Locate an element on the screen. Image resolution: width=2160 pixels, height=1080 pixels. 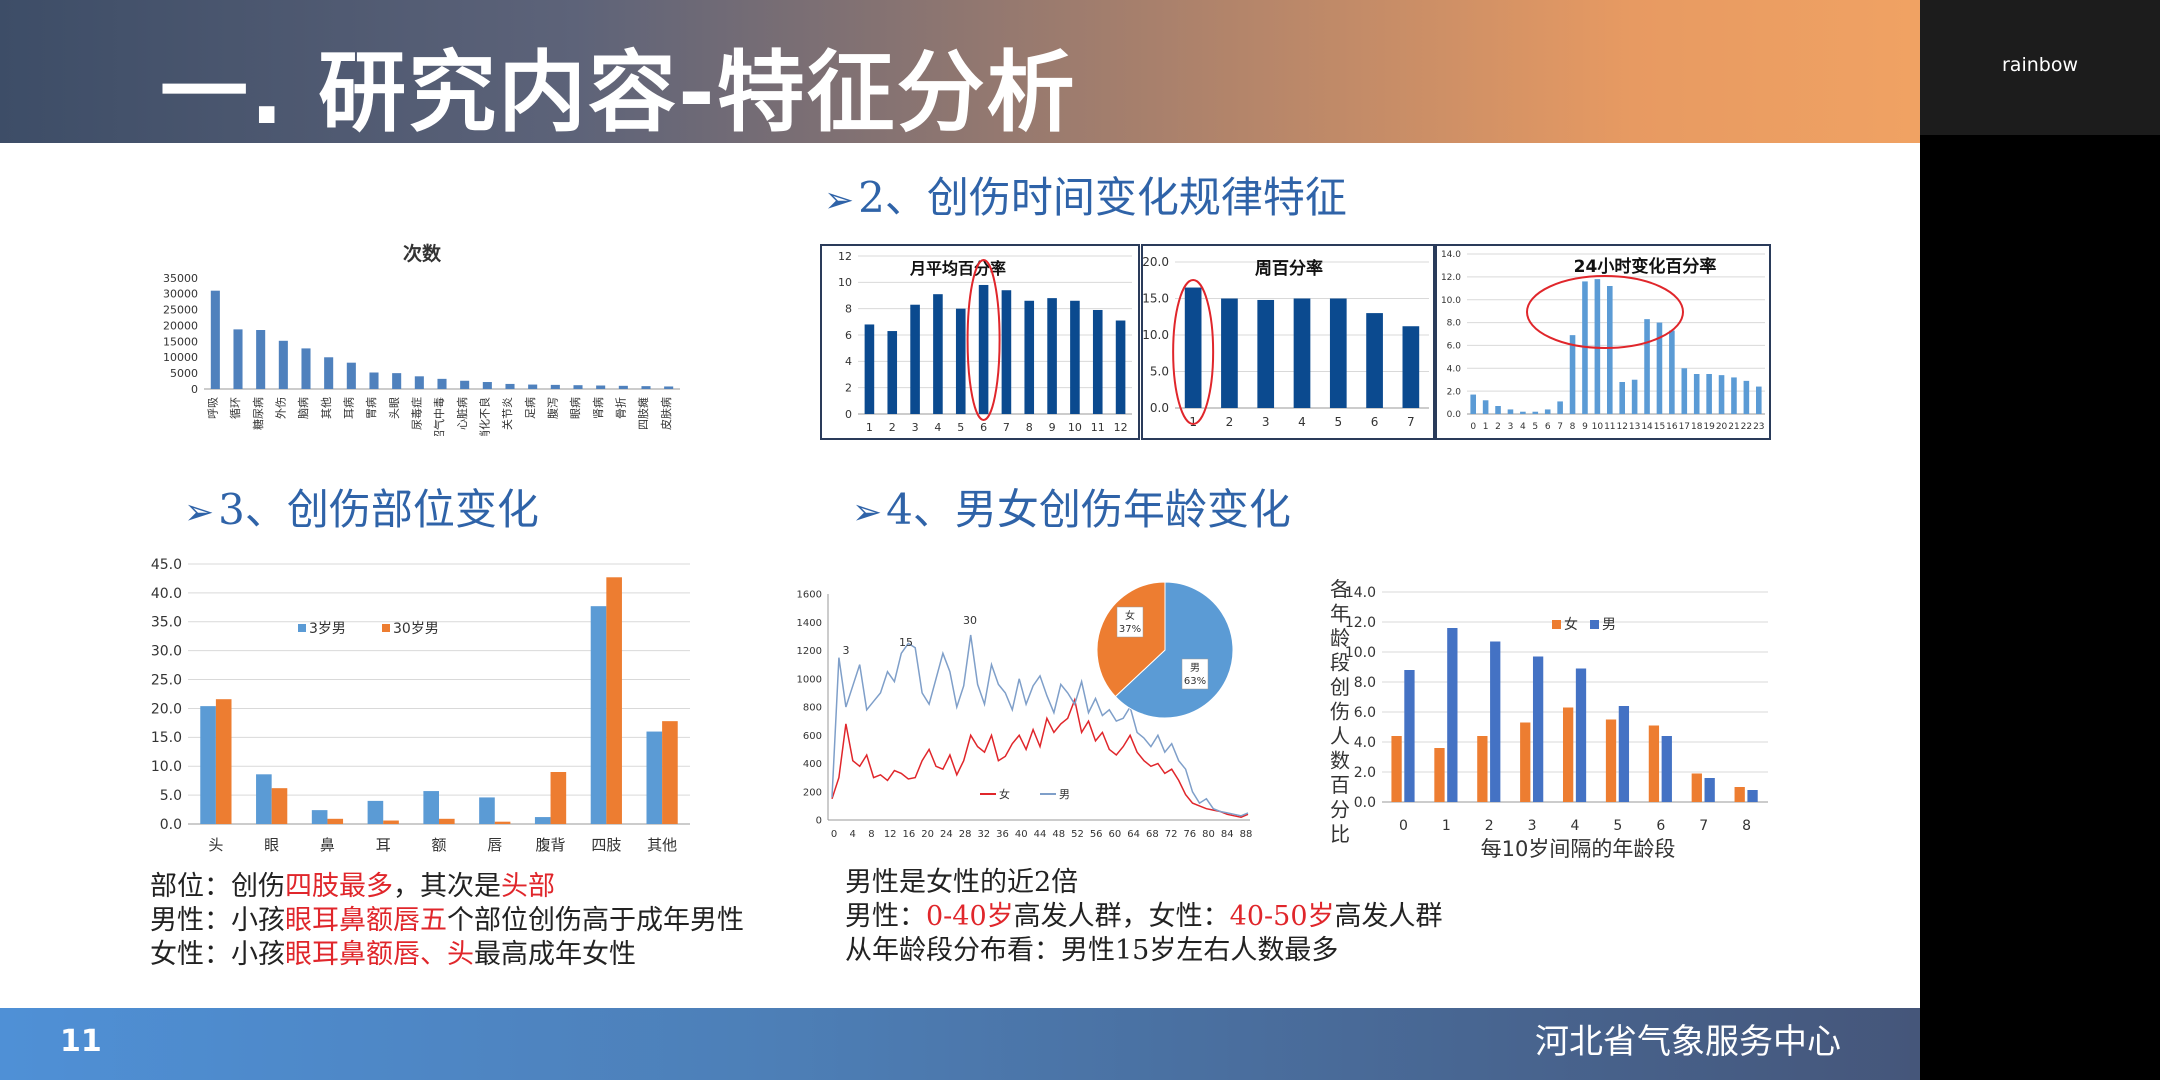
legend-swatch is located at coordinates (1594, 624).